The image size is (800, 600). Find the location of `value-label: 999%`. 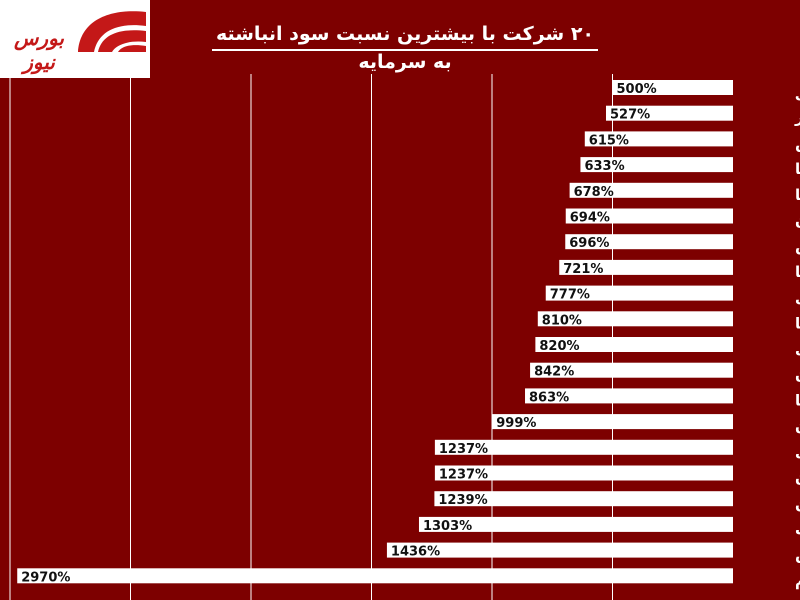

value-label: 999% is located at coordinates (516, 423).